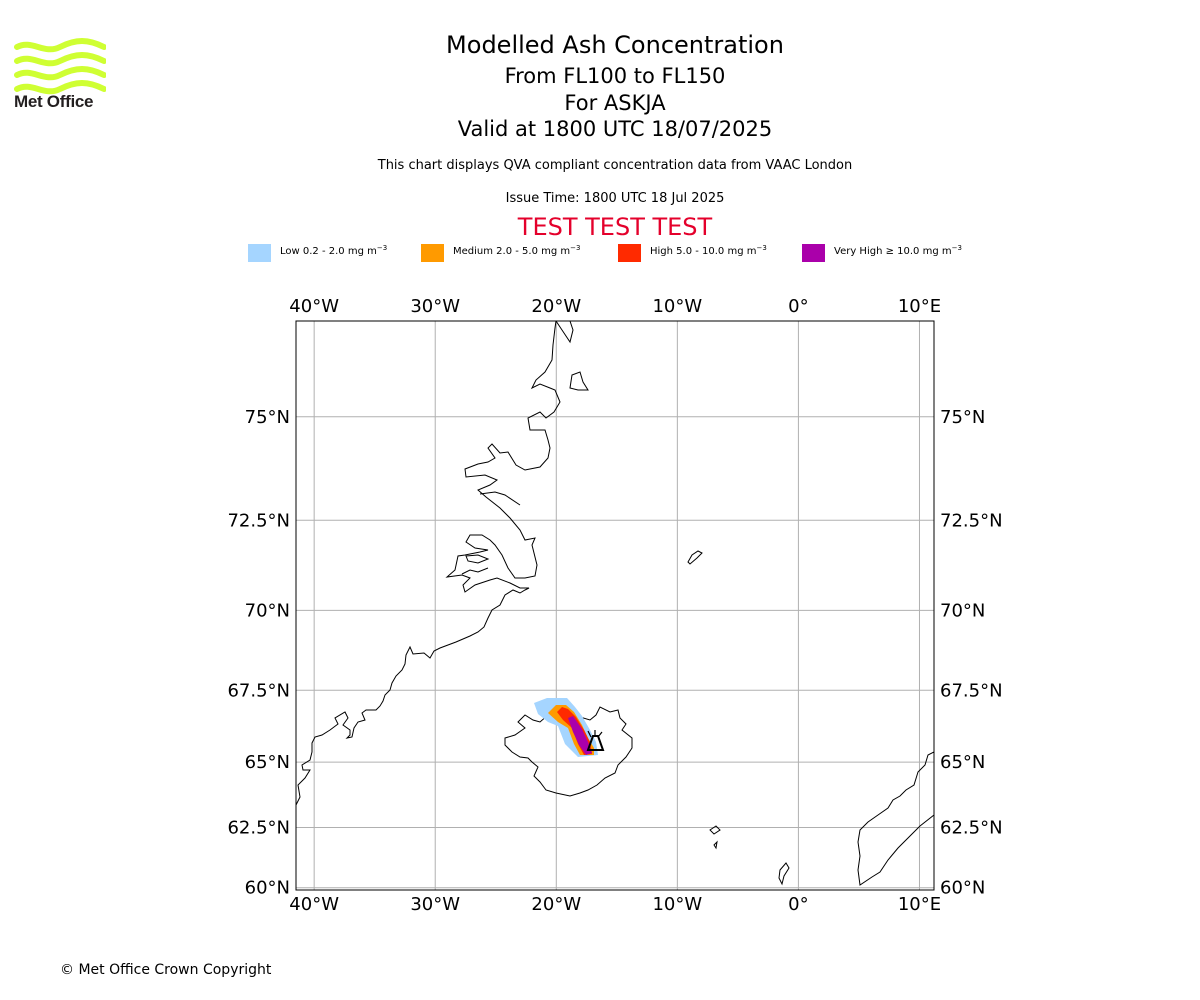 This screenshot has width=1200, height=1000. What do you see at coordinates (259, 253) in the screenshot?
I see `legend-swatch-low` at bounding box center [259, 253].